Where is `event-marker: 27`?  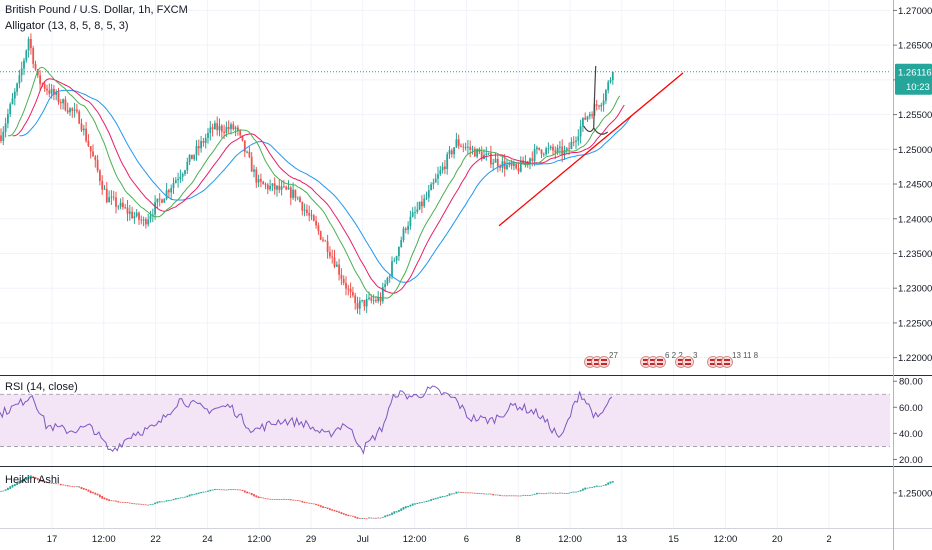
event-marker: 27 is located at coordinates (601, 359).